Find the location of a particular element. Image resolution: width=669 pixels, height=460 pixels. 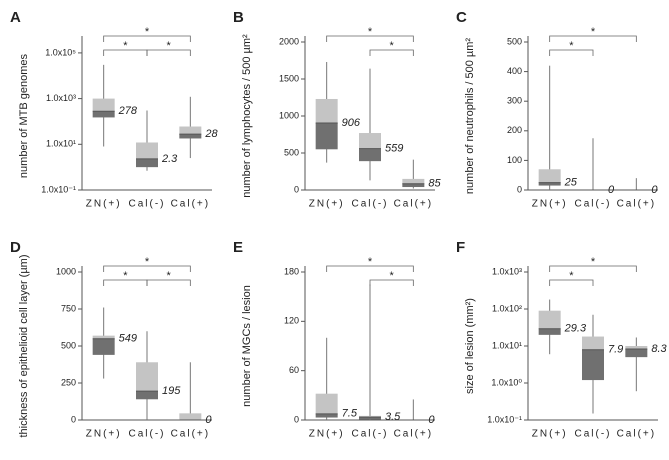

y-tick-label: 180 is located at coordinates (291, 271).